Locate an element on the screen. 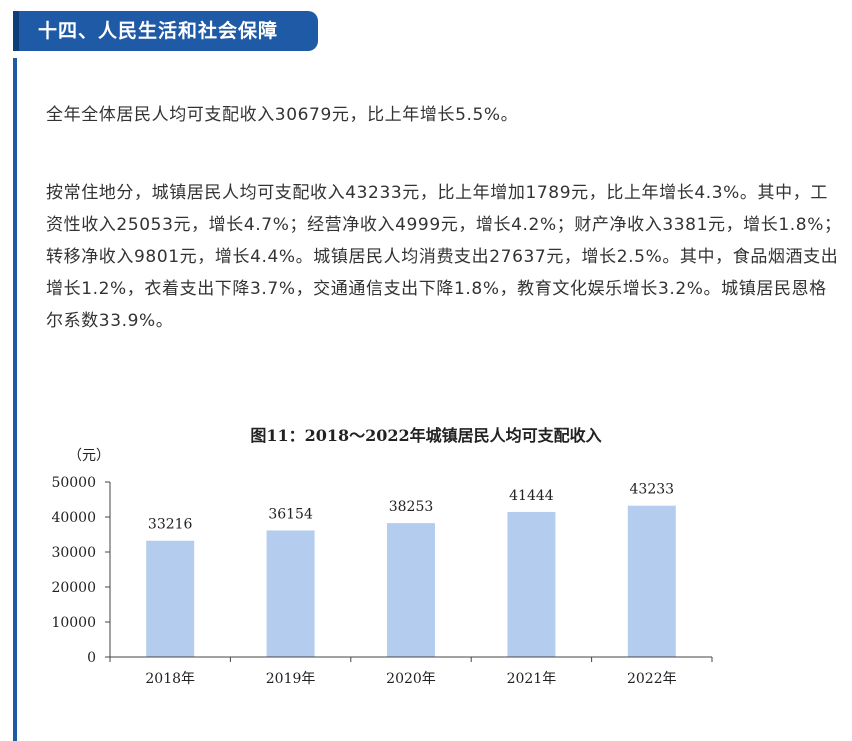  section-header is located at coordinates (165, 31).